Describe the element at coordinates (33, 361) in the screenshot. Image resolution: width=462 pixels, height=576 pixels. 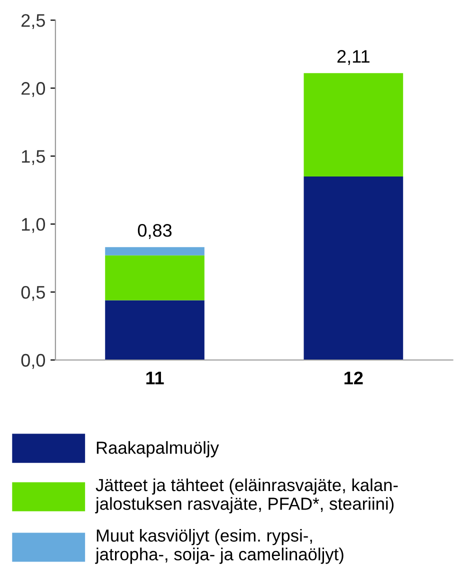
I see `y-tick-label: 0,0` at that location.